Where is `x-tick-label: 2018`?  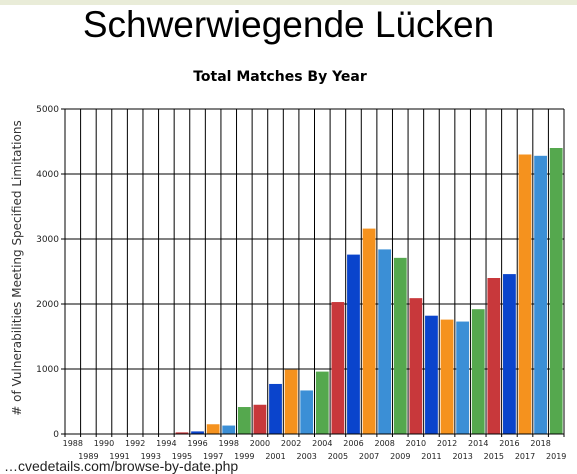
x-tick-label: 2018 is located at coordinates (540, 443).